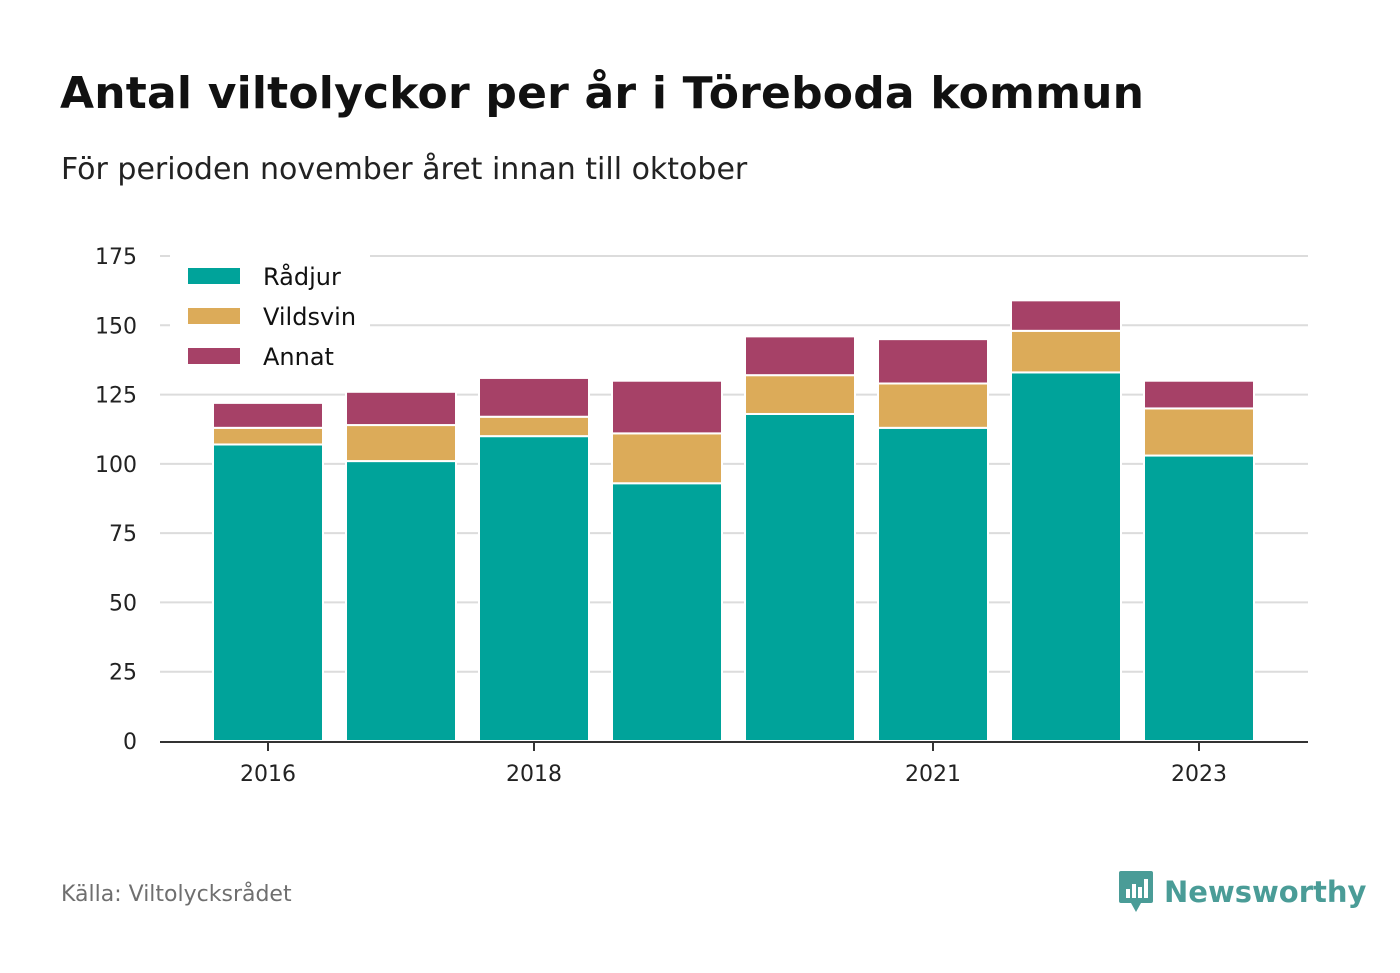 The height and width of the screenshot is (973, 1400). What do you see at coordinates (534, 774) in the screenshot?
I see `x-tick-label: 2018` at bounding box center [534, 774].